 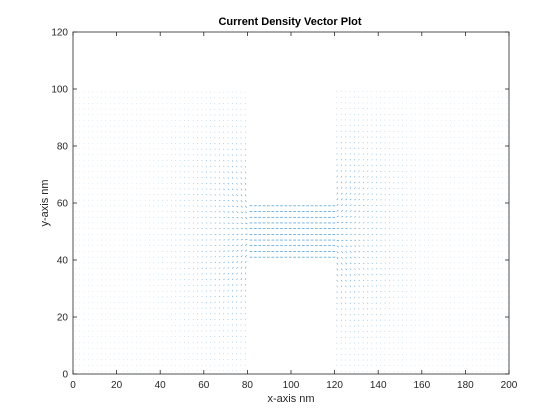 I want to click on x-tick-label: 60, so click(x=204, y=385).